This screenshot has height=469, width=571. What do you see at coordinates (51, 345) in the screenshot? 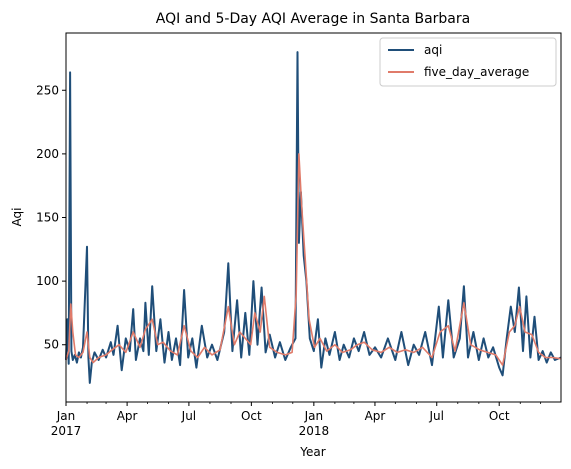
I see `y-tick-label: 50` at bounding box center [51, 345].